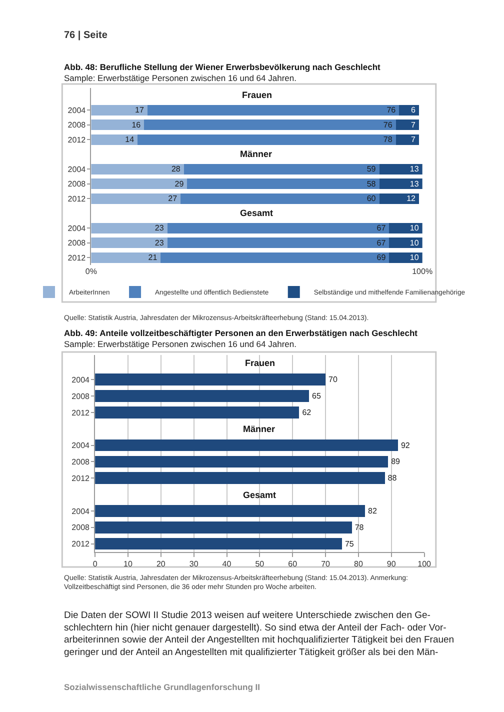  Describe the element at coordinates (349, 543) in the screenshot. I see `data-label: 75` at that location.